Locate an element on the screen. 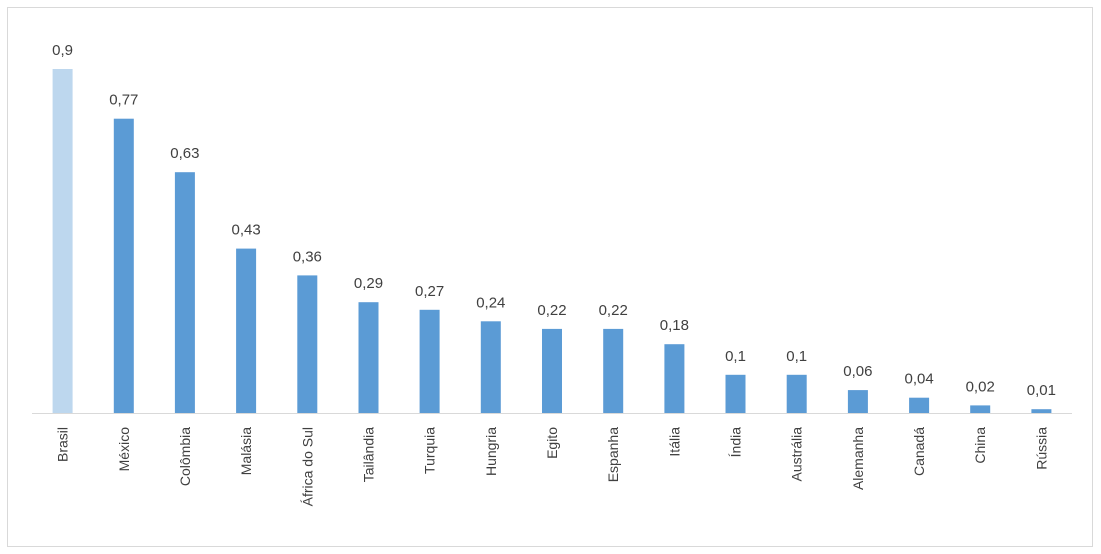 The width and height of the screenshot is (1101, 554). bar-austrália is located at coordinates (796, 393).